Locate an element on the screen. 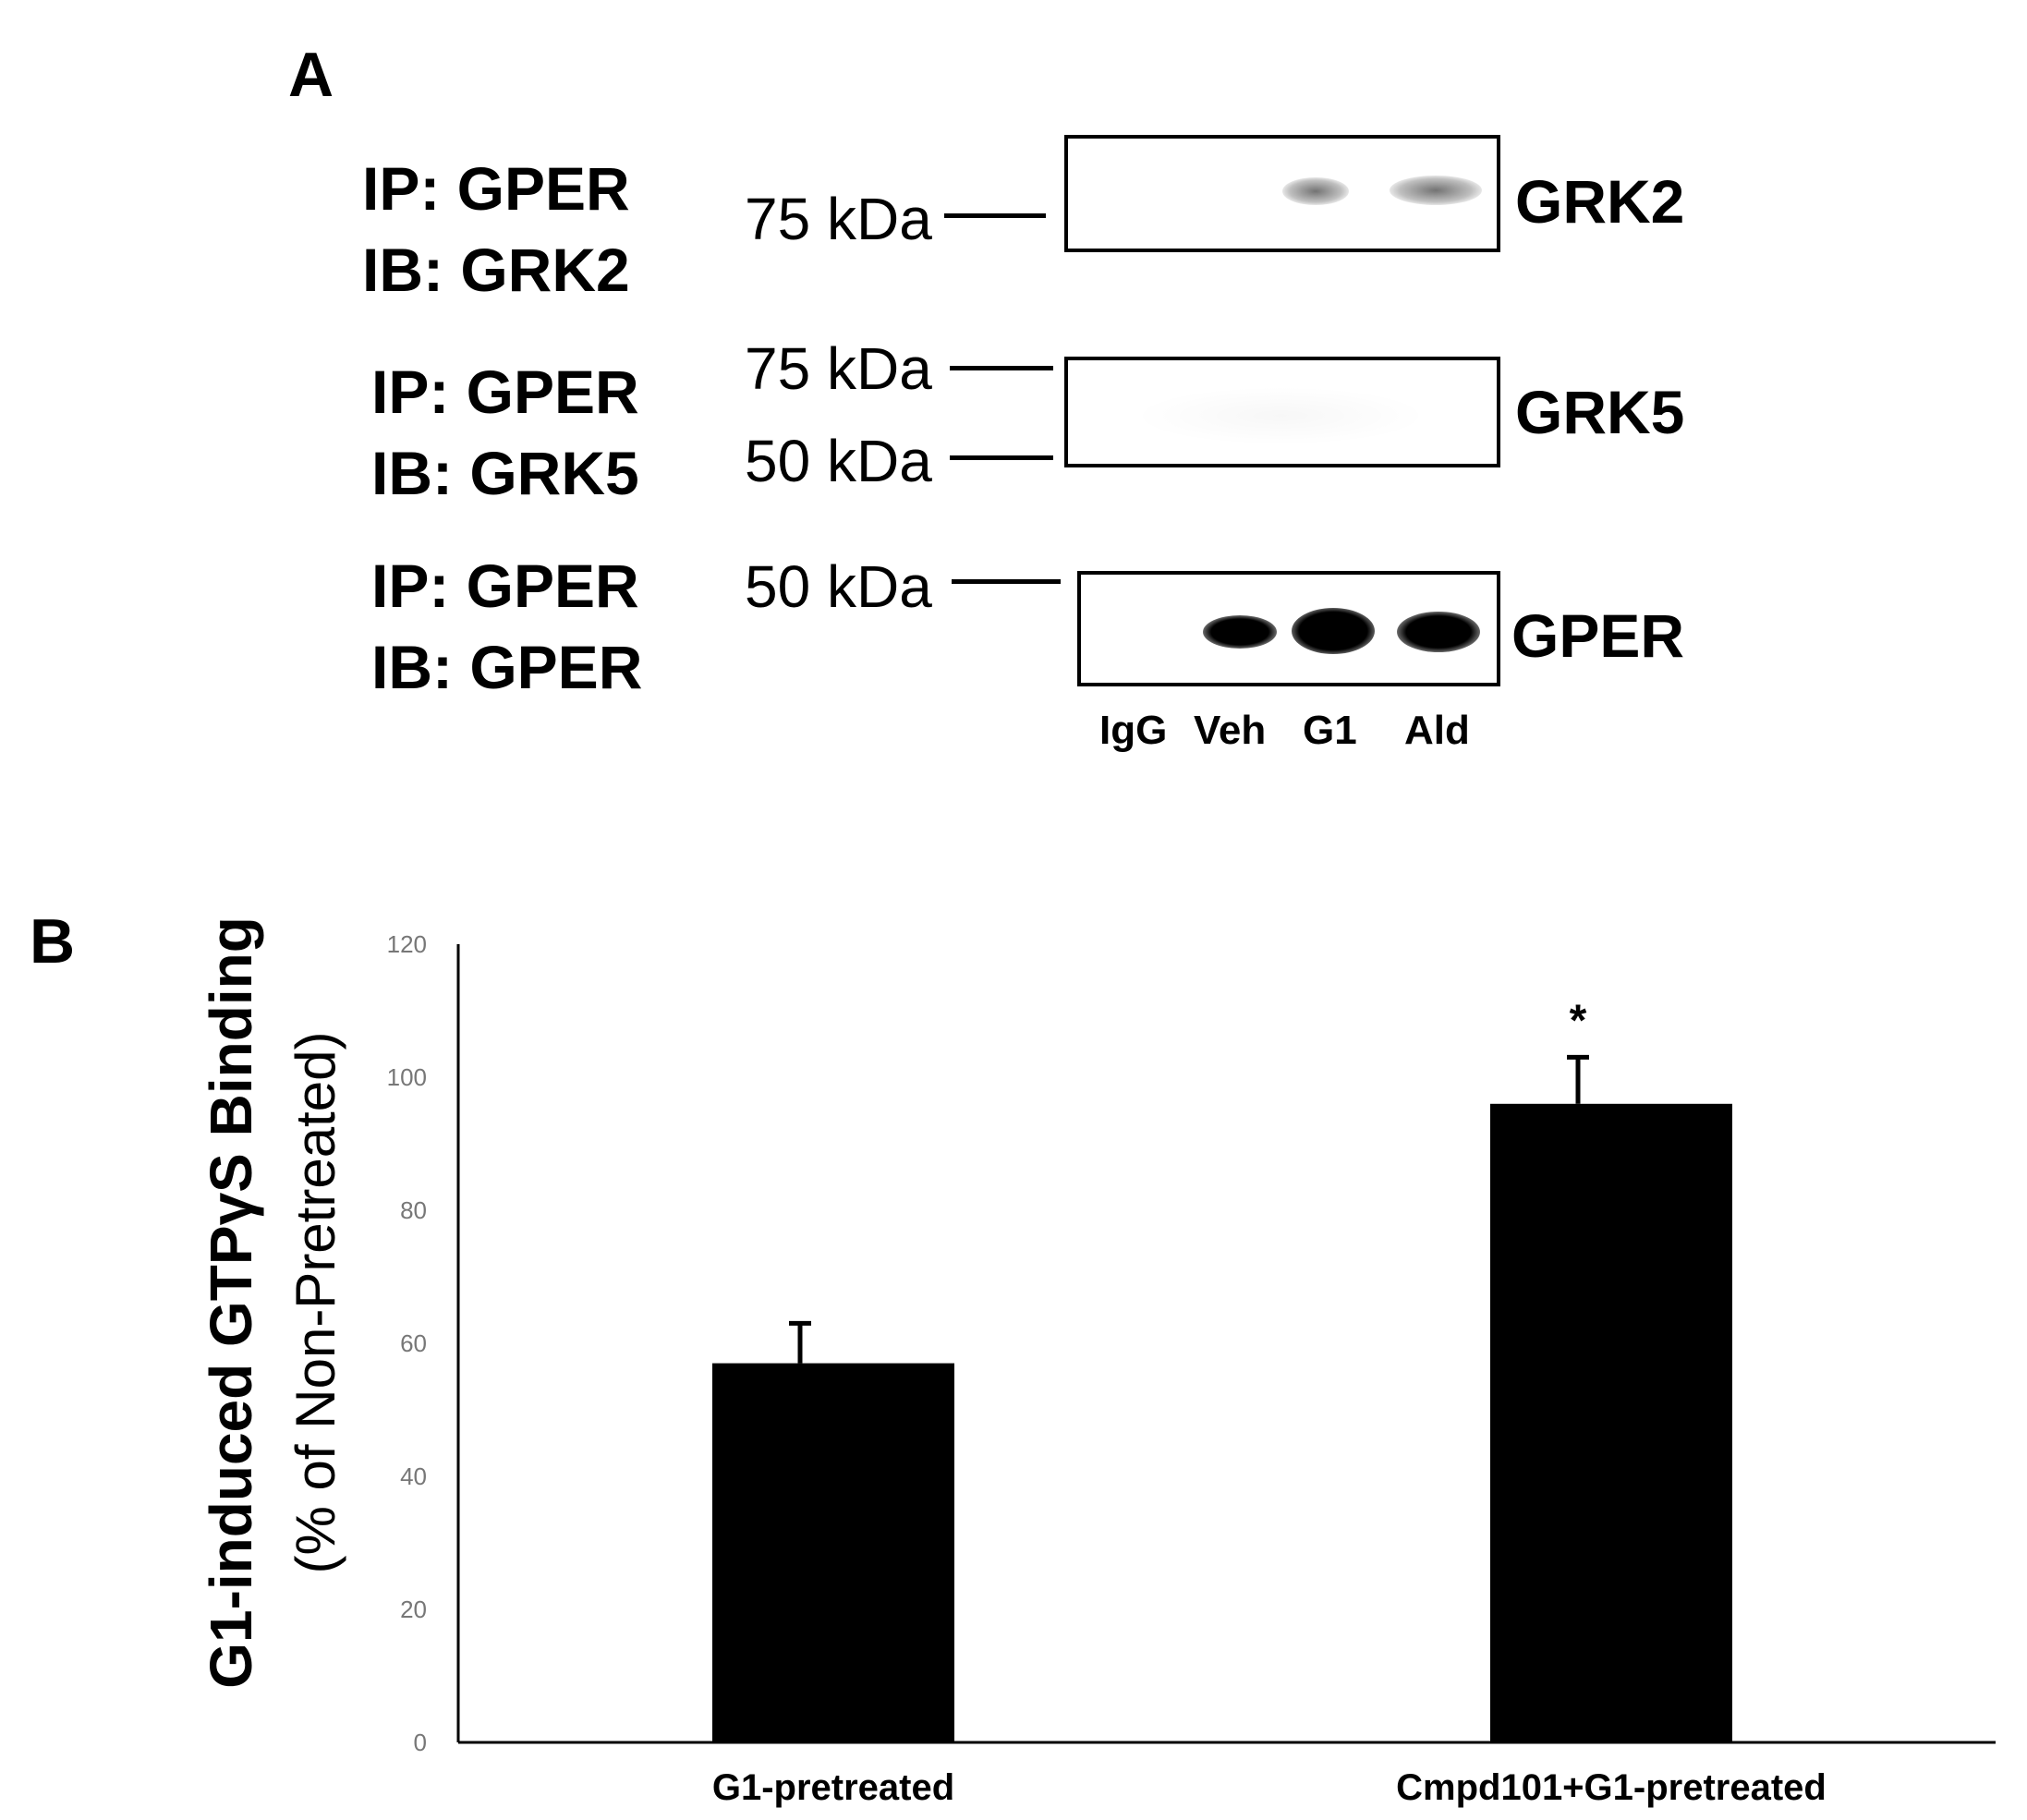 The height and width of the screenshot is (1820, 2027). ip-label-row2: IP: GPER is located at coordinates (505, 392).